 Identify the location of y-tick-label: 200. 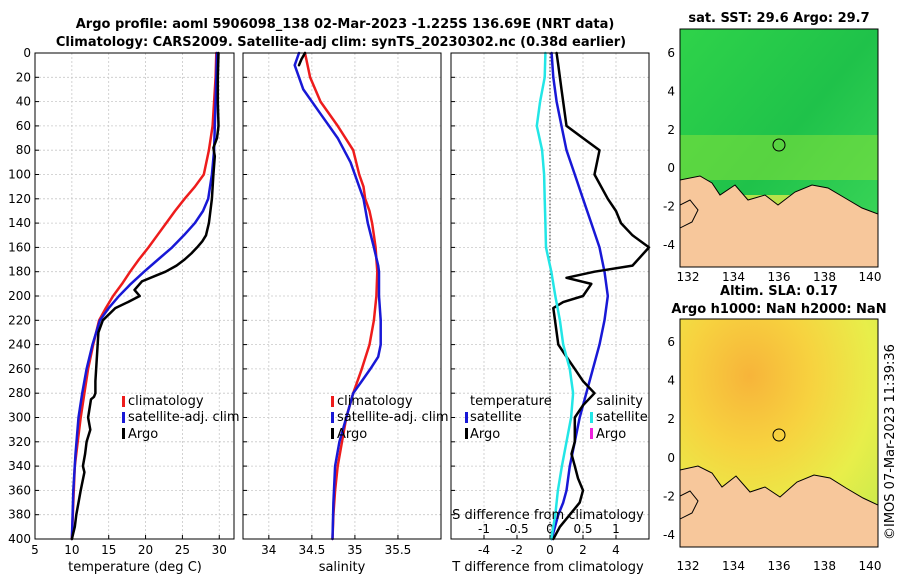
(19, 296).